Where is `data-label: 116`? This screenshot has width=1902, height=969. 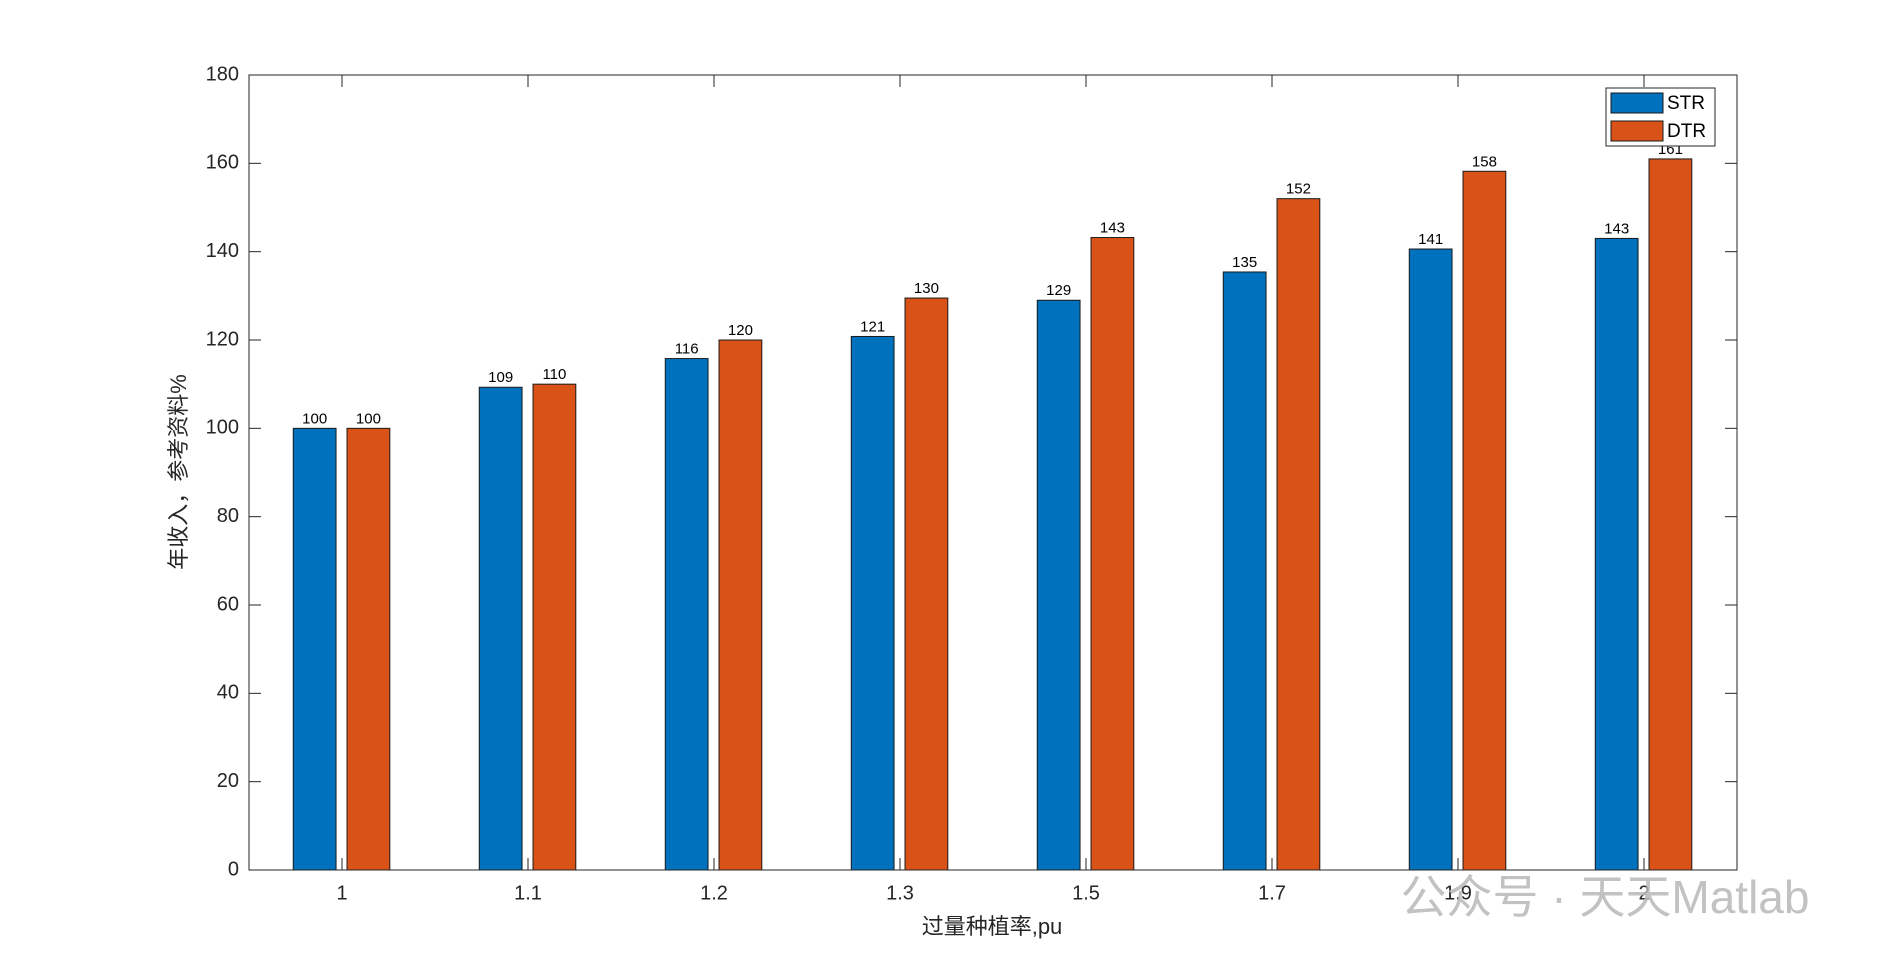
data-label: 116 is located at coordinates (687, 349).